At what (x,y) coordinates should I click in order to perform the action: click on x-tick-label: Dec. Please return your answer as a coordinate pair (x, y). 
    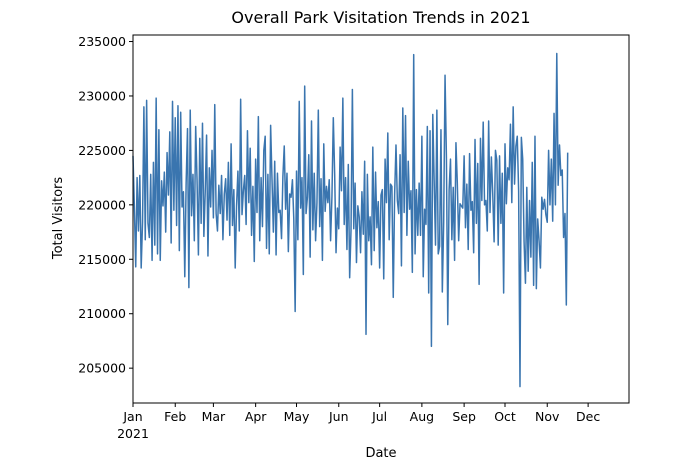
    Looking at the image, I should click on (588, 416).